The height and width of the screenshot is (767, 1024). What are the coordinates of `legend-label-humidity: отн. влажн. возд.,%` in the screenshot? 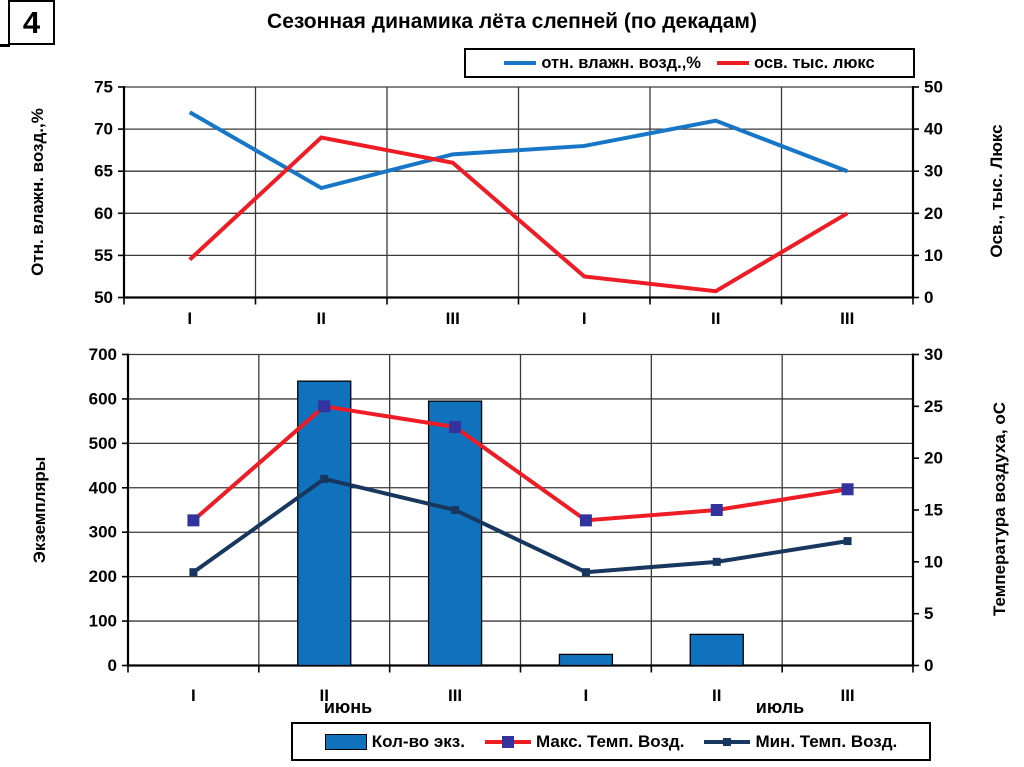 It's located at (621, 62).